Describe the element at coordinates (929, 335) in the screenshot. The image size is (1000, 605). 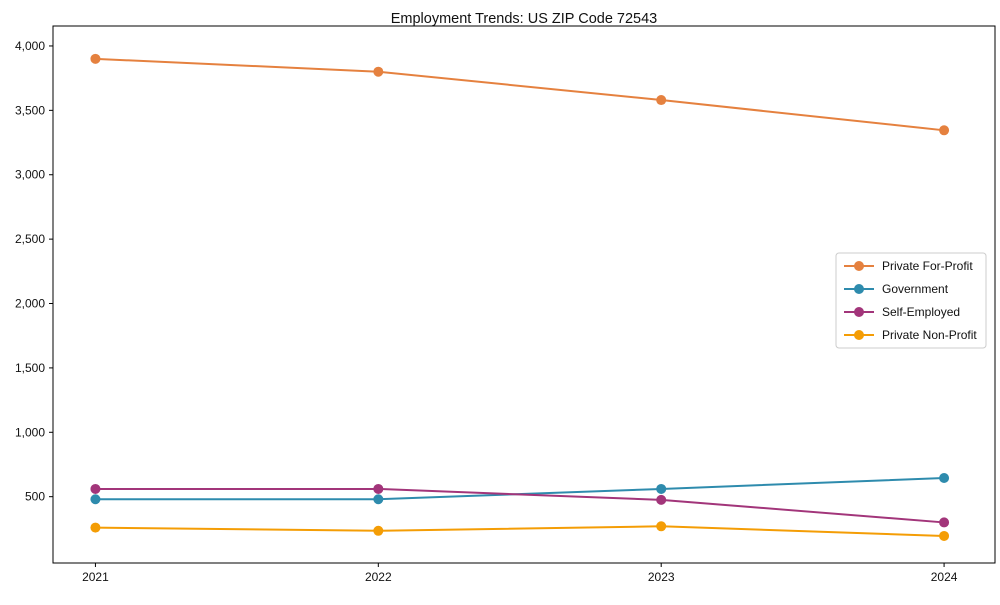
I see `legend-label: Private Non-Profit` at that location.